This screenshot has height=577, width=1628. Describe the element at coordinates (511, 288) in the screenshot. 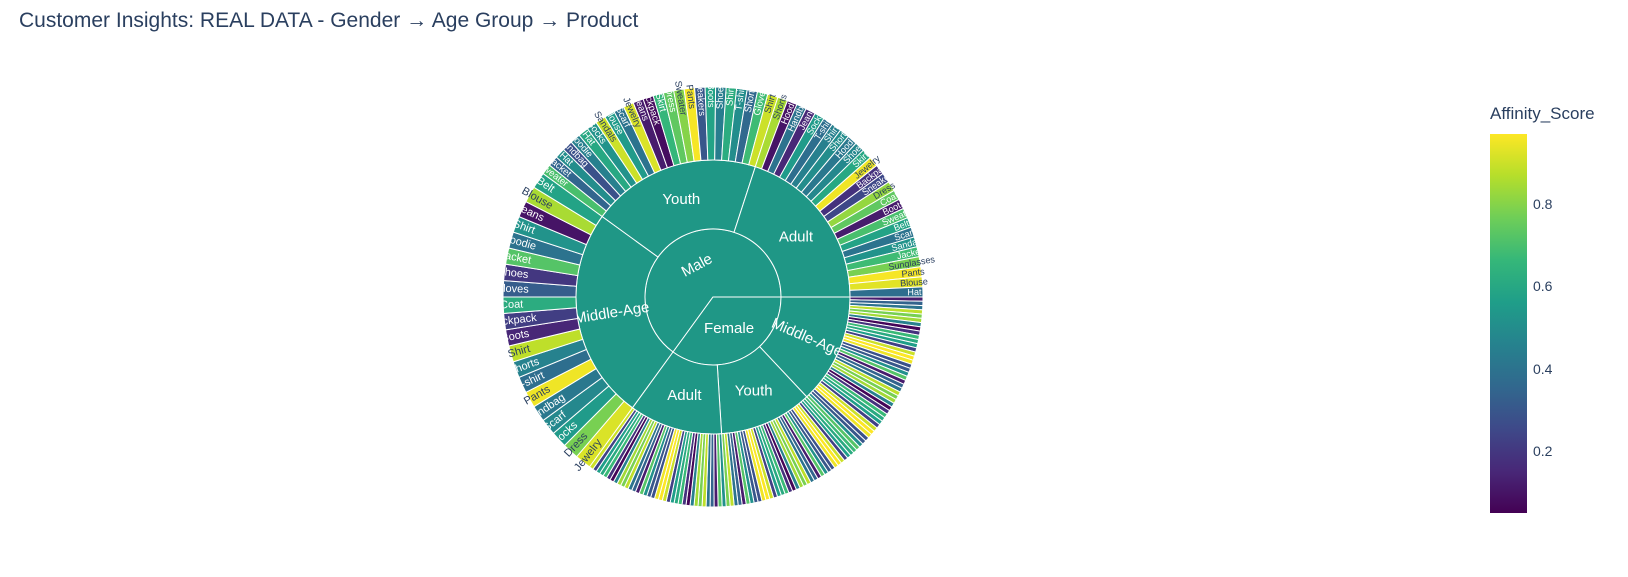

I see `product-label: Gloves` at that location.